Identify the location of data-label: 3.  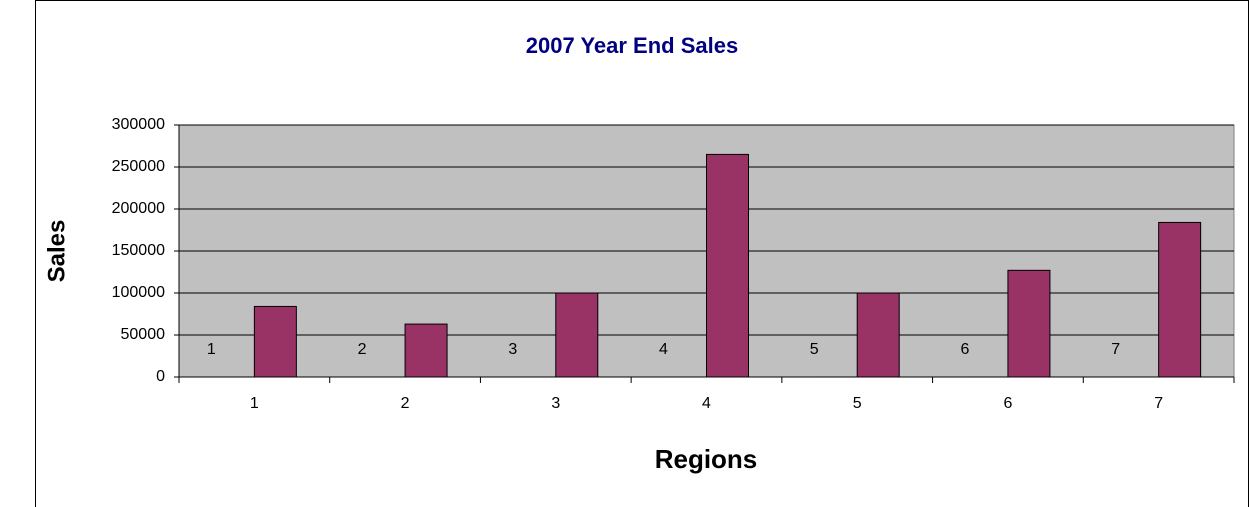
(512, 349).